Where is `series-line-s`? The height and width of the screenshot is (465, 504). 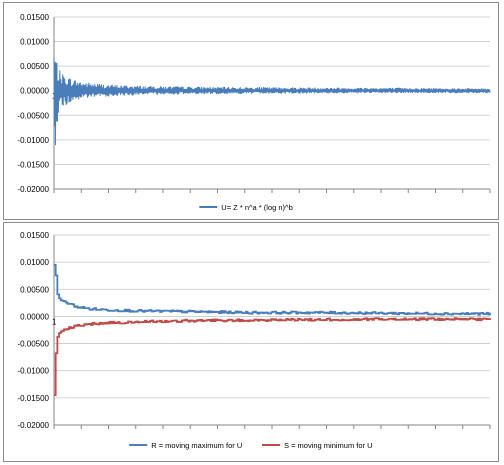
series-line-s is located at coordinates (272, 357).